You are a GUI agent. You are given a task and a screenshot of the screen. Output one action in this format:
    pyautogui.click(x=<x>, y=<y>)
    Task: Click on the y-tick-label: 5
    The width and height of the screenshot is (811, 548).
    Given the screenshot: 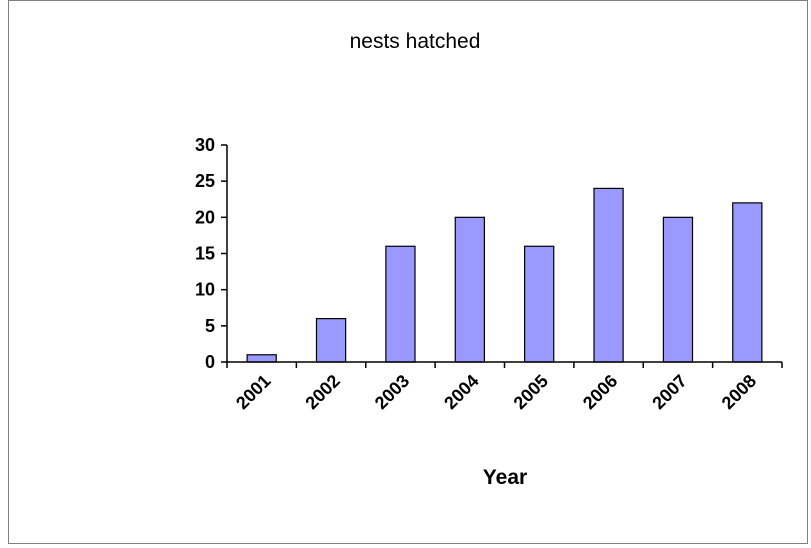 What is the action you would take?
    pyautogui.click(x=210, y=326)
    